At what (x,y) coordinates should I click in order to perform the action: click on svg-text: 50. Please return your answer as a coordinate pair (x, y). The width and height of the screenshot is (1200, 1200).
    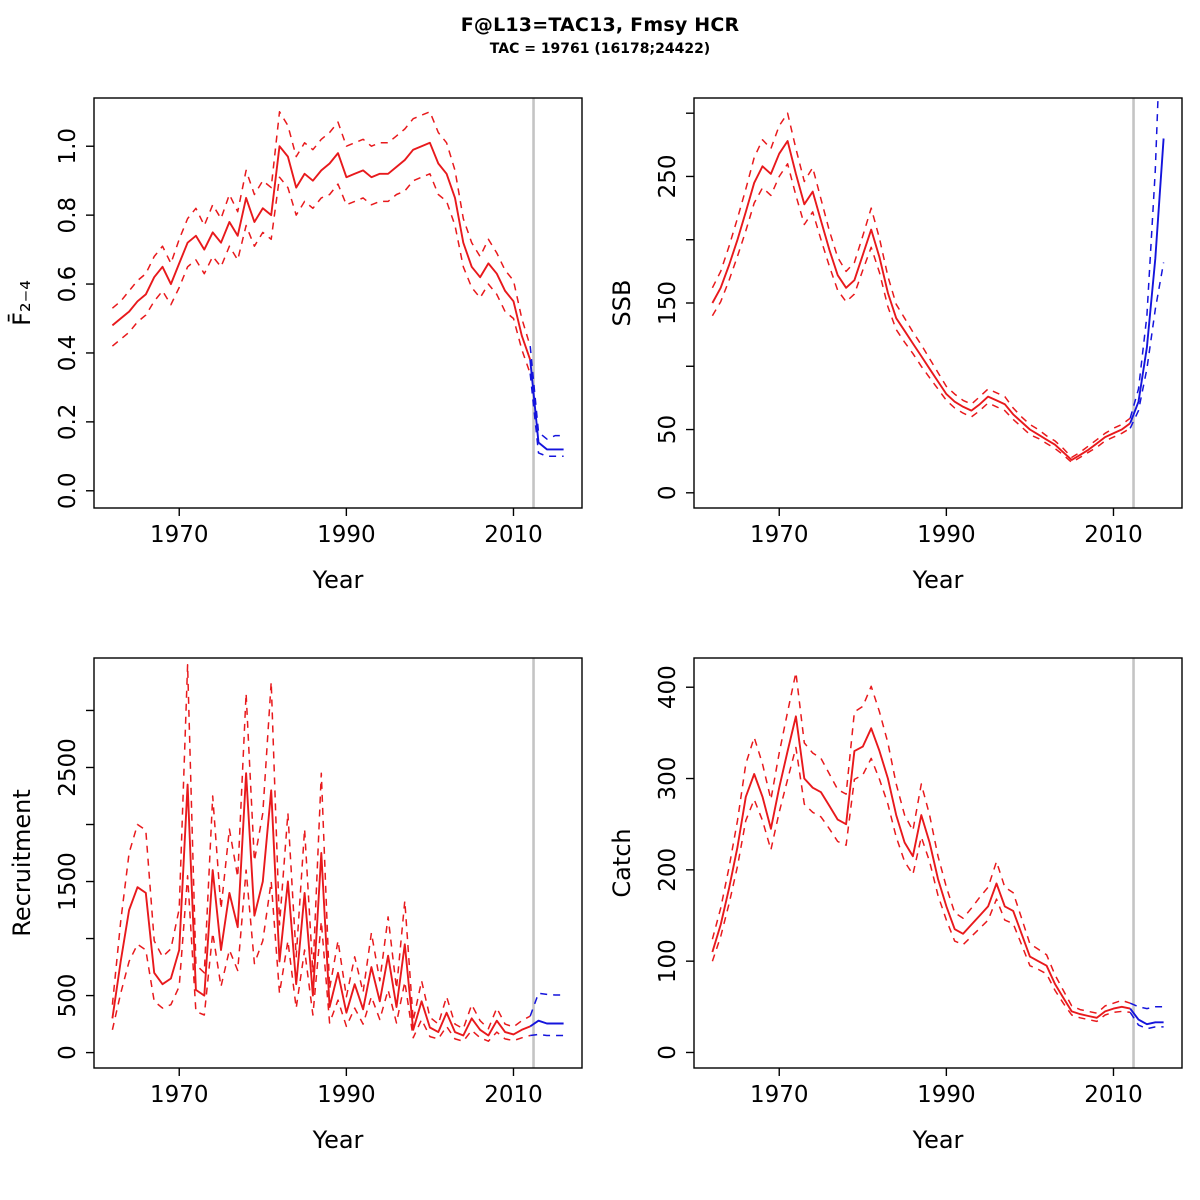
    Looking at the image, I should click on (668, 429).